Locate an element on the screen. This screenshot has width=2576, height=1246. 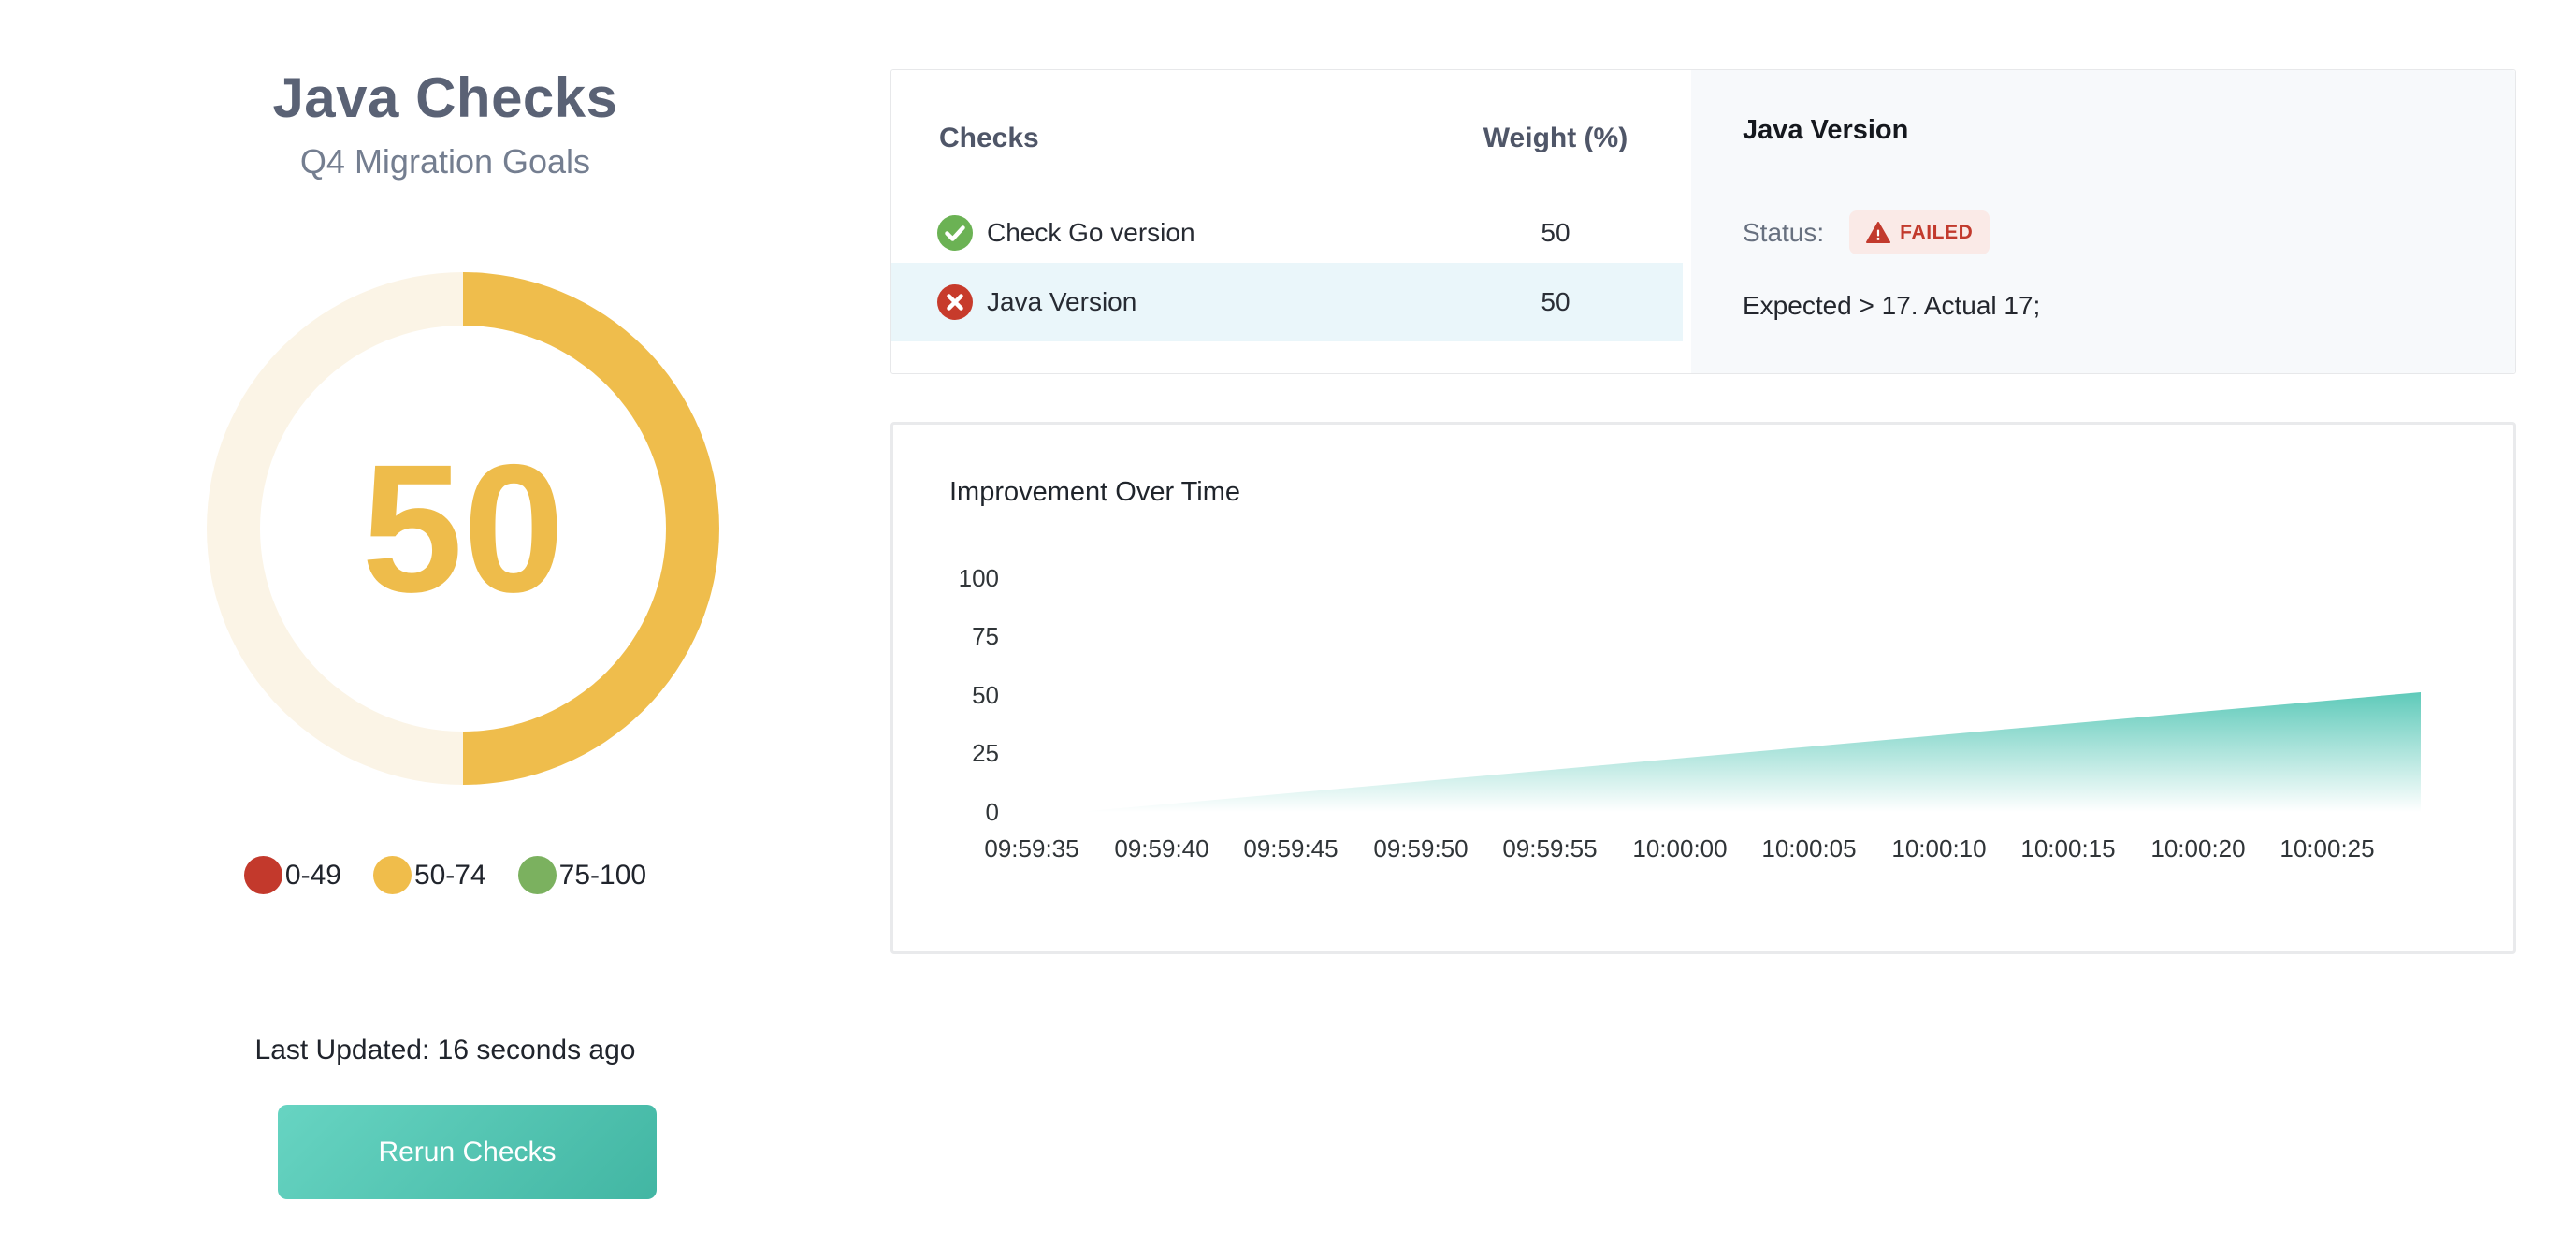
y-axis-tick: 50 is located at coordinates (985, 695).